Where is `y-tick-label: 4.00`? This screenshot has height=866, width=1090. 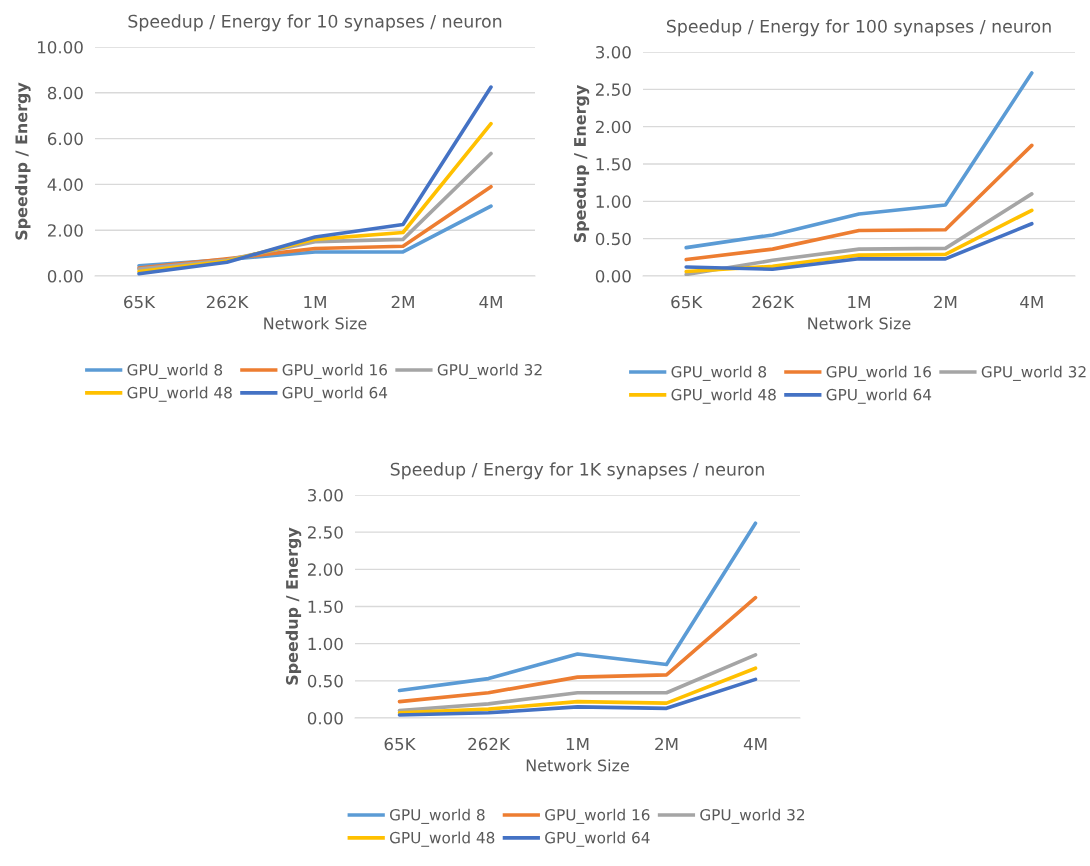 y-tick-label: 4.00 is located at coordinates (65, 184).